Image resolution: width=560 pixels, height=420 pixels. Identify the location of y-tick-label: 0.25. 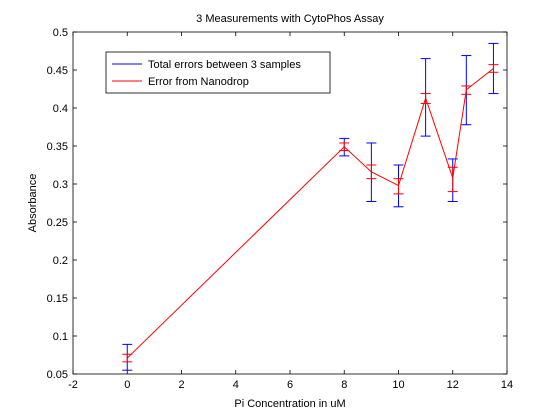
(57, 223).